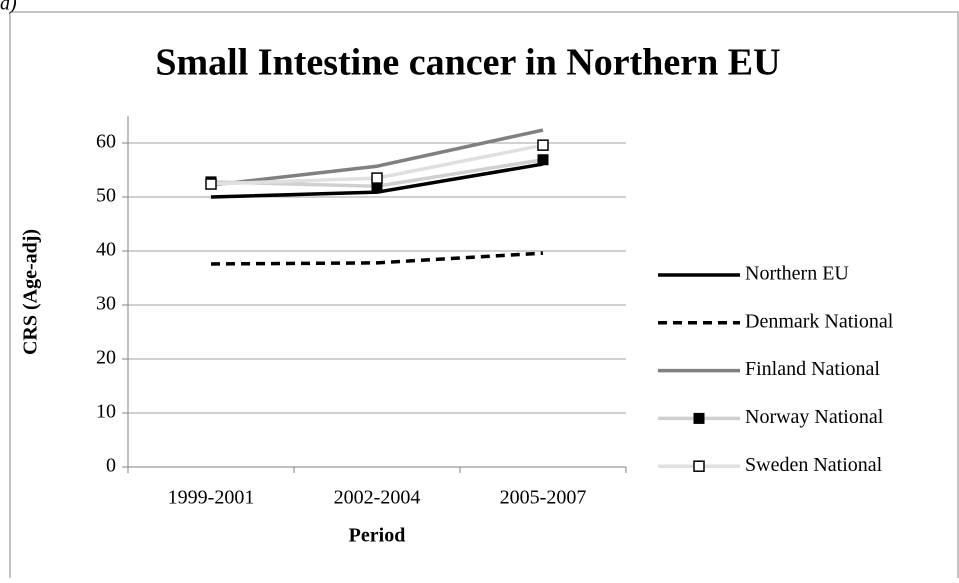  Describe the element at coordinates (106, 142) in the screenshot. I see `y-tick-label: 60` at that location.